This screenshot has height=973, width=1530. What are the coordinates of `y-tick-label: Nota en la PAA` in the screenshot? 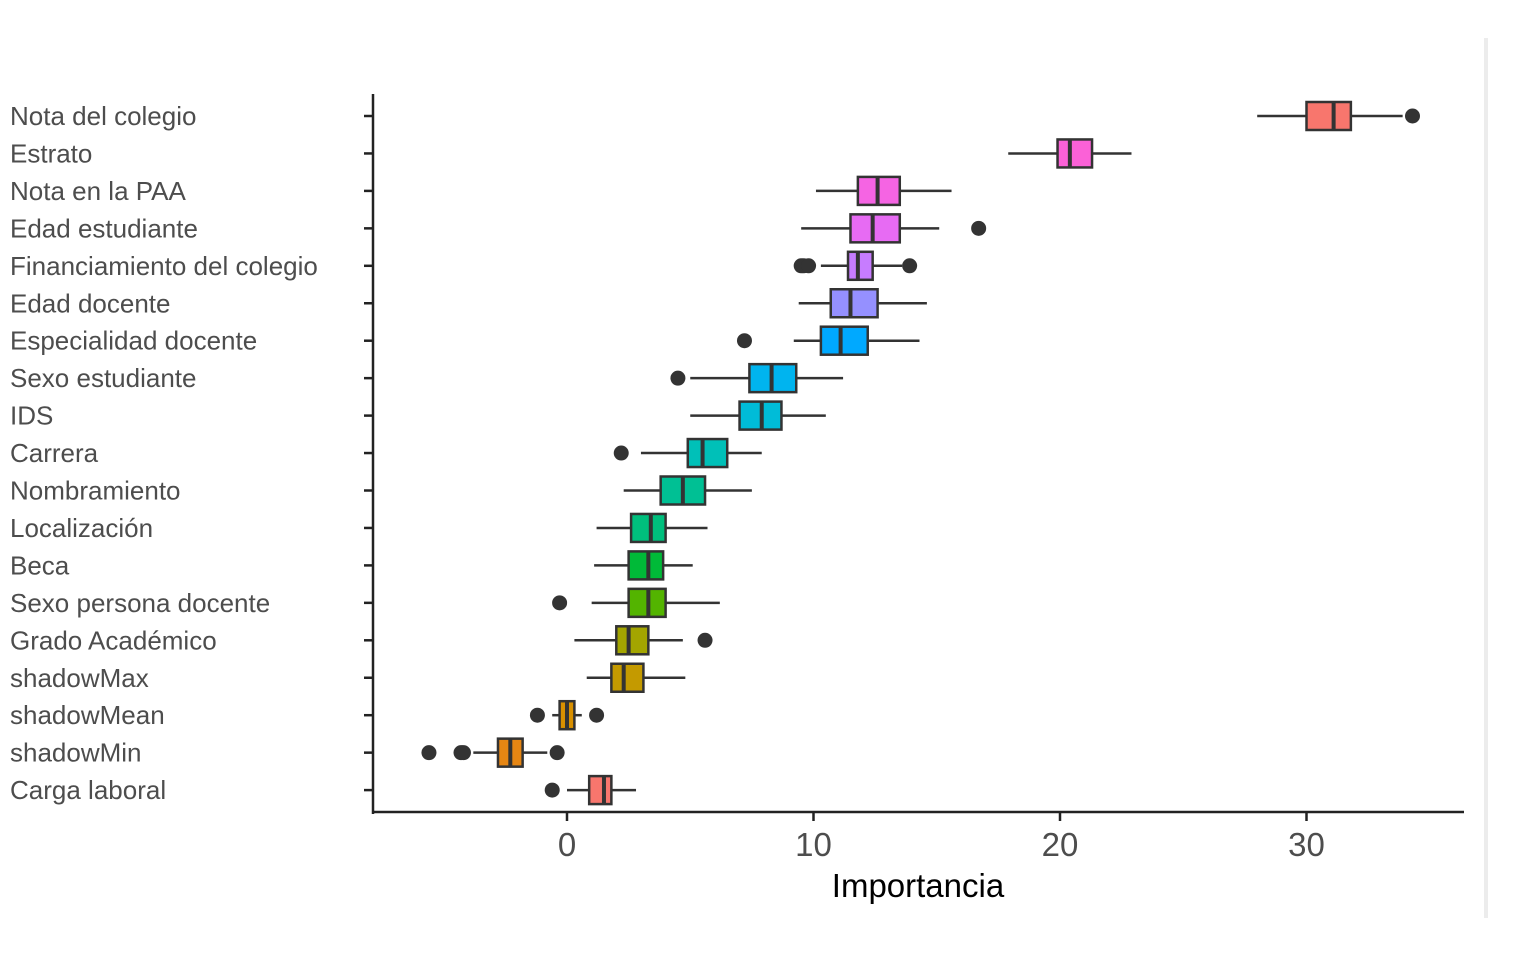 It's located at (98, 191).